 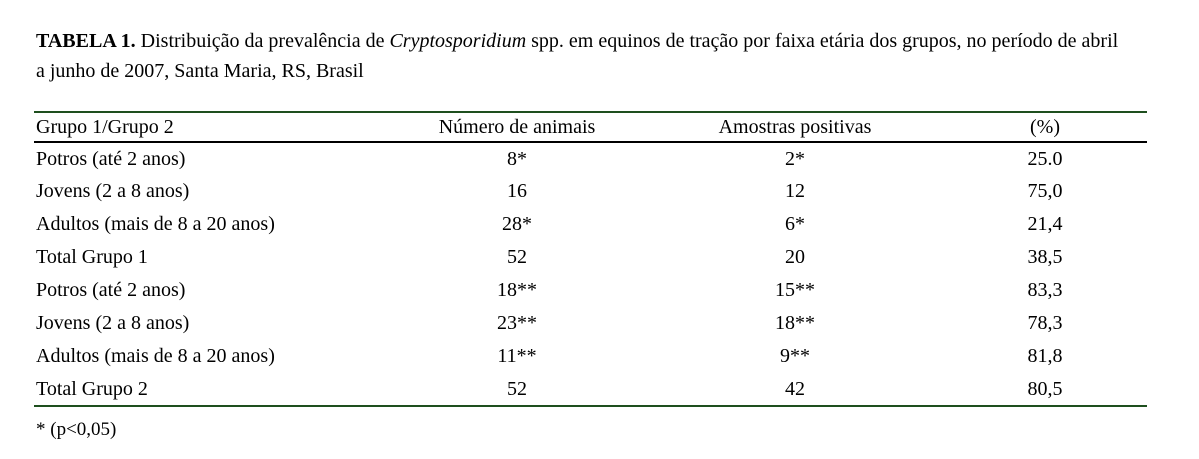 What do you see at coordinates (795, 388) in the screenshot?
I see `value-cell: 42` at bounding box center [795, 388].